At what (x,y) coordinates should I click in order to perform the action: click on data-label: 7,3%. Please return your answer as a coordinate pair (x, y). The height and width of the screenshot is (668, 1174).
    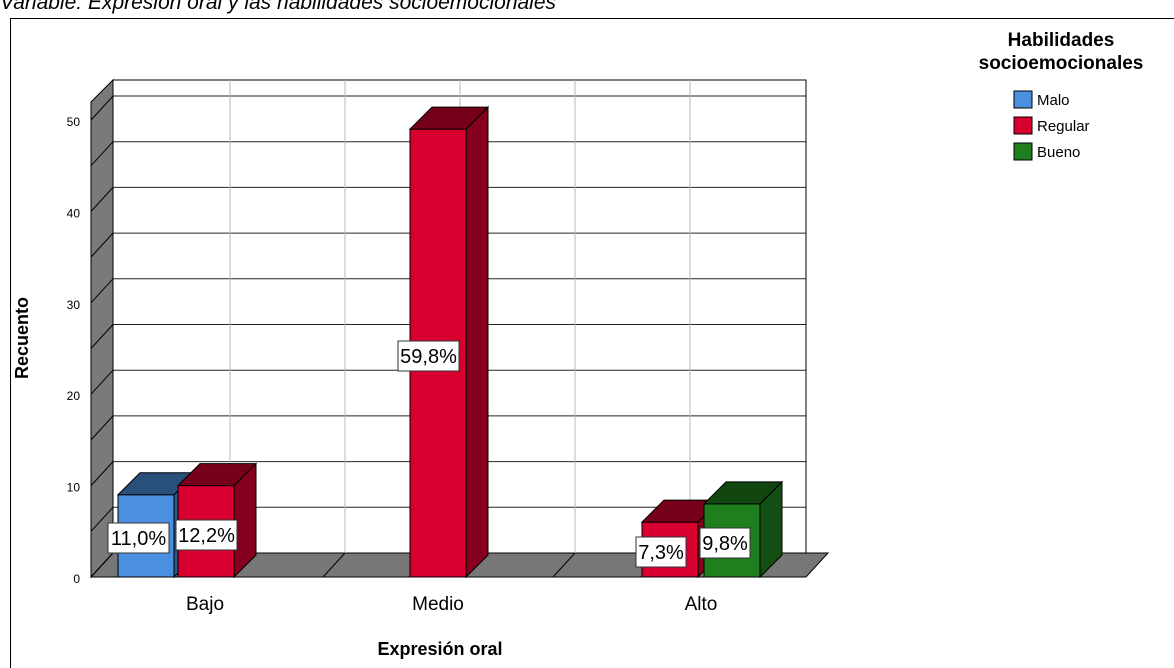
    Looking at the image, I should click on (661, 552).